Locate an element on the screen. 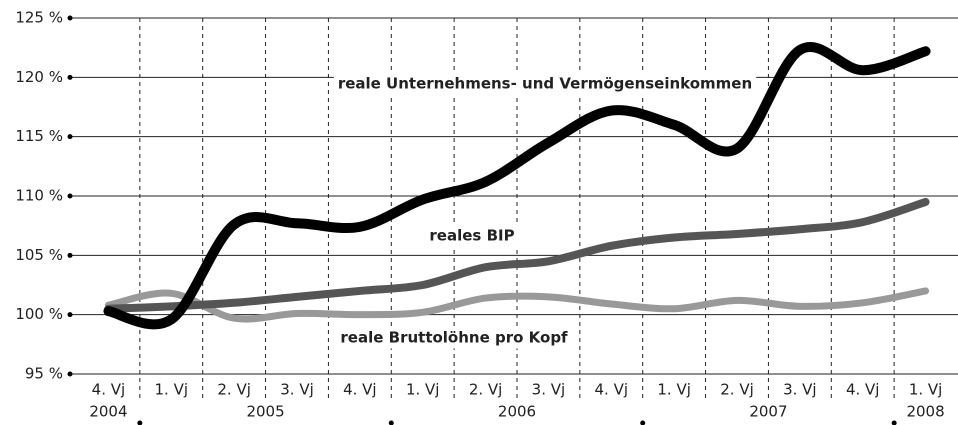  series-label: reale Bruttolöhne pro Kopf is located at coordinates (454, 338).